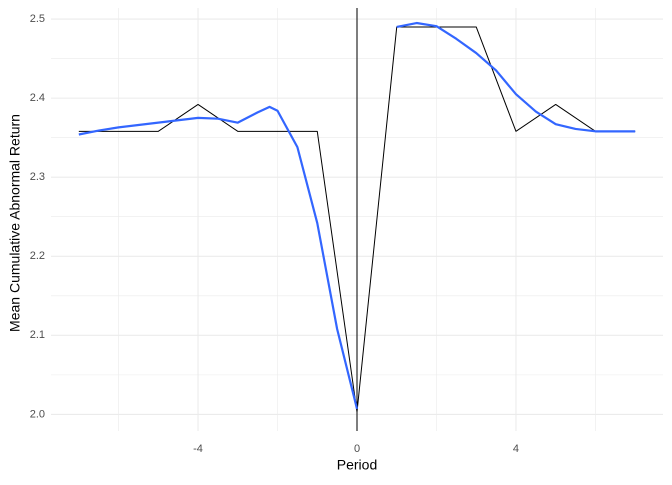  I want to click on x-tick-label: 4, so click(516, 449).